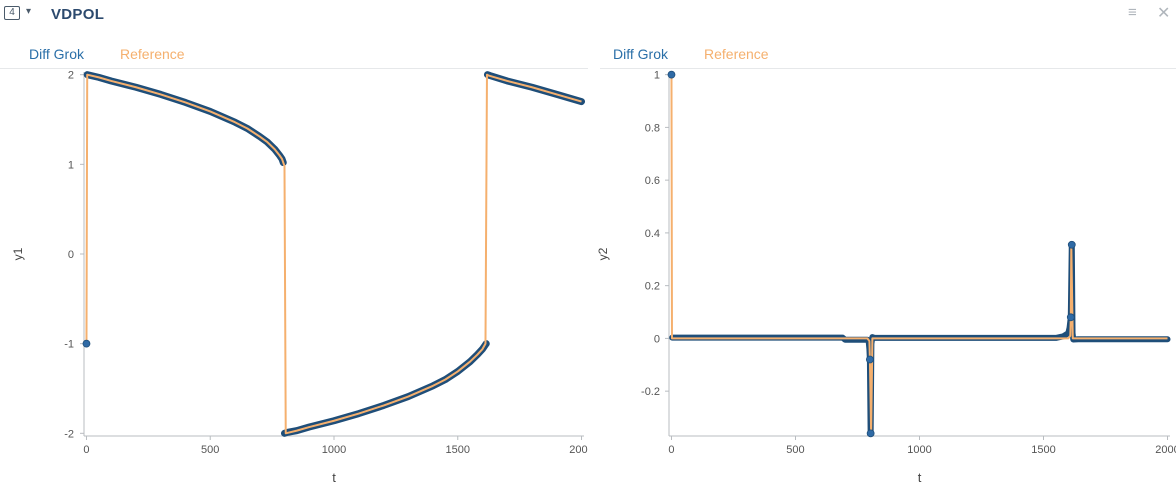  I want to click on y-axis-label: y1, so click(18, 253).